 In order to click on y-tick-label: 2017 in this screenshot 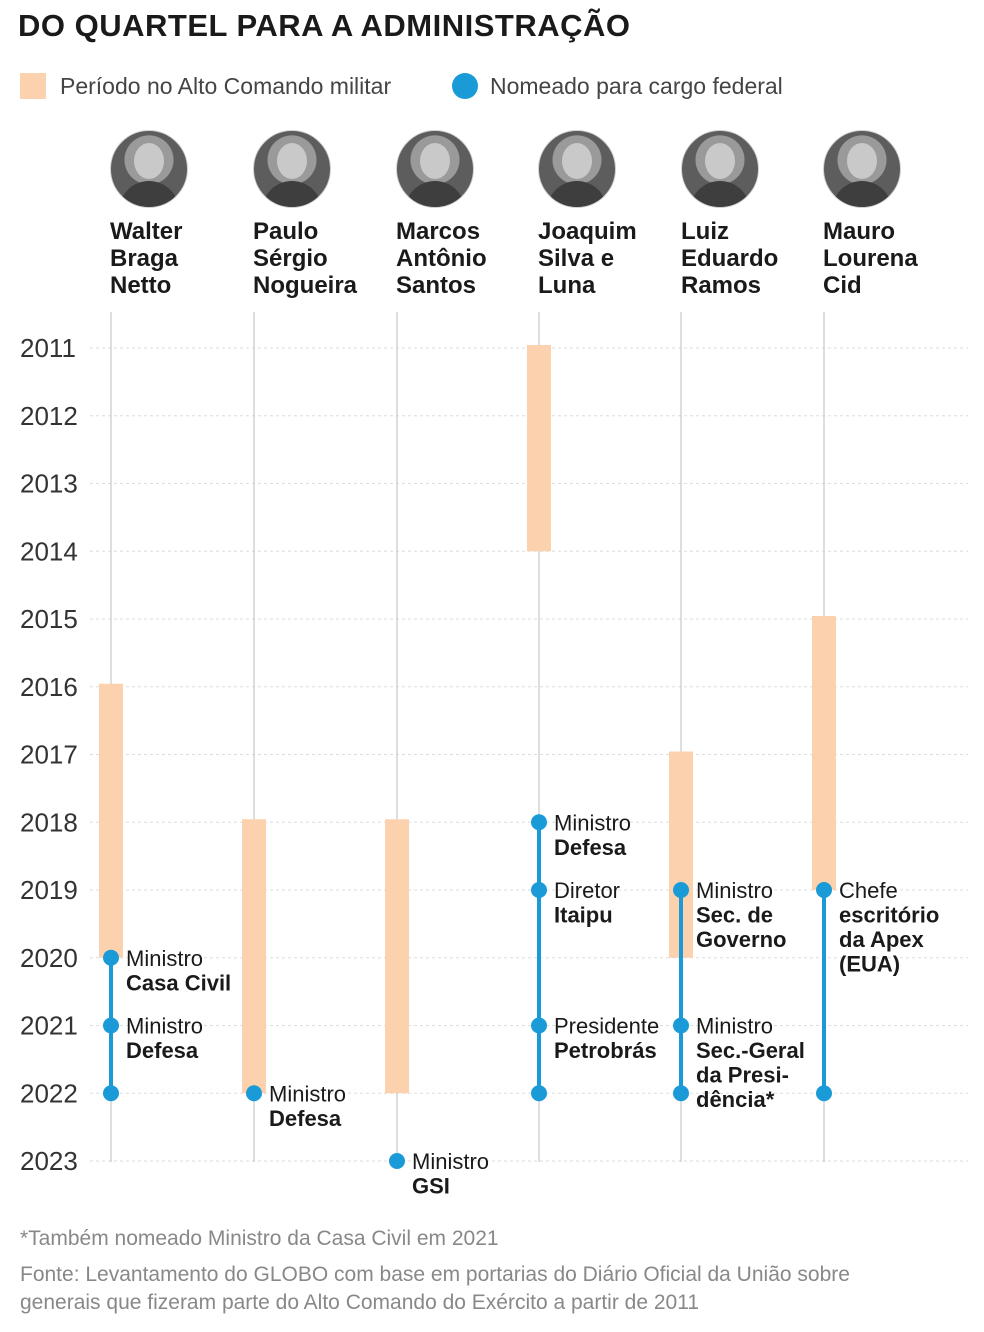, I will do `click(49, 755)`.